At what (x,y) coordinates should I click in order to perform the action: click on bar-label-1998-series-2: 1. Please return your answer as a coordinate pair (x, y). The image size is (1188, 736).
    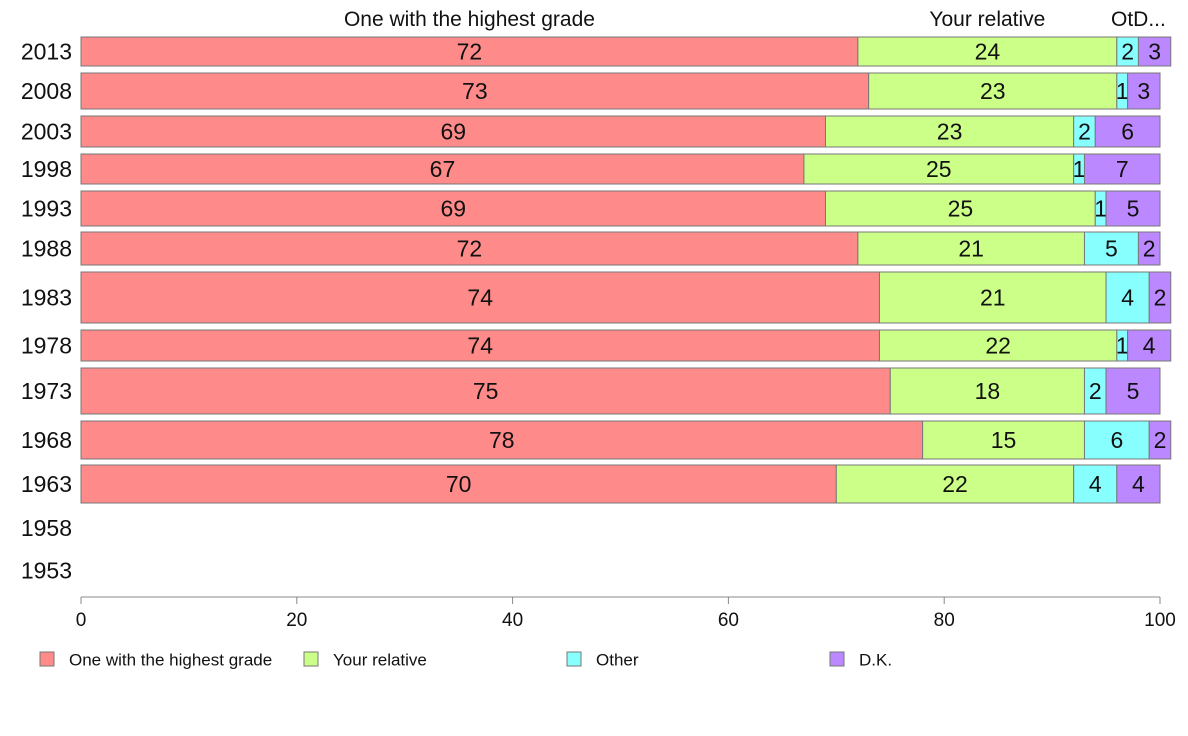
    Looking at the image, I should click on (1079, 169).